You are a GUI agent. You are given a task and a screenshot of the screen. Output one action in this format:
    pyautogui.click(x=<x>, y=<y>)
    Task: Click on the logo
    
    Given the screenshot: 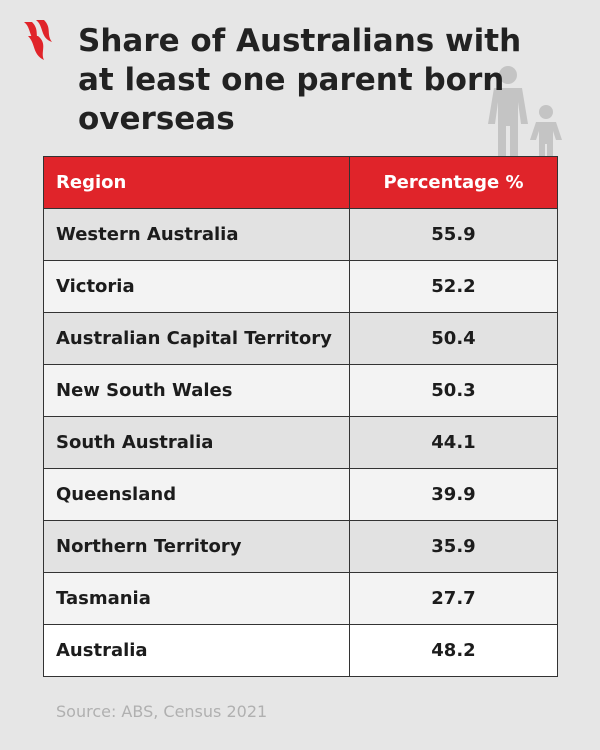 What is the action you would take?
    pyautogui.click(x=38, y=40)
    